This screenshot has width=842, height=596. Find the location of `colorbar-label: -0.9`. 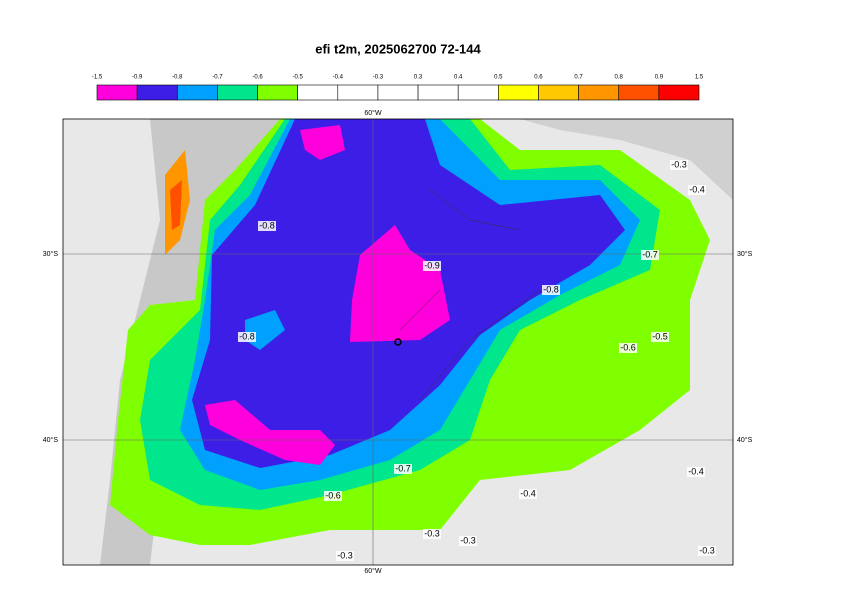

colorbar-label: -0.9 is located at coordinates (137, 78).